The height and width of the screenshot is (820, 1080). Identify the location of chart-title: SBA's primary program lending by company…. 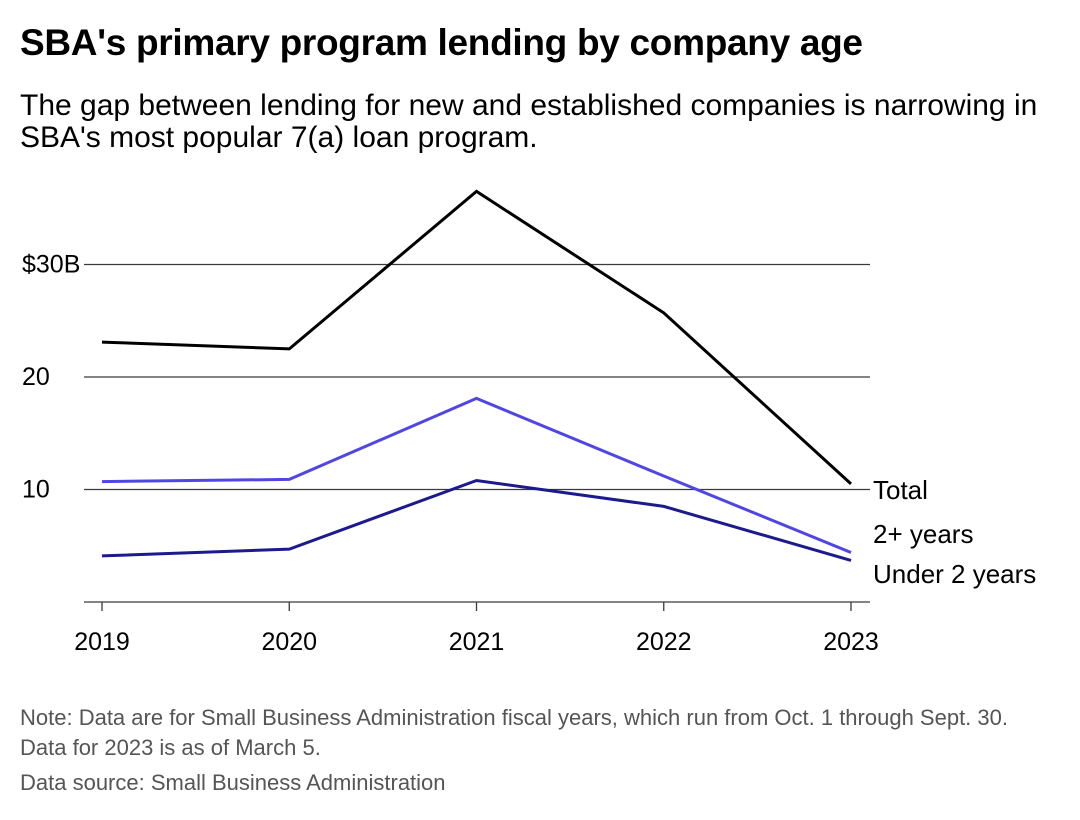
(441, 42).